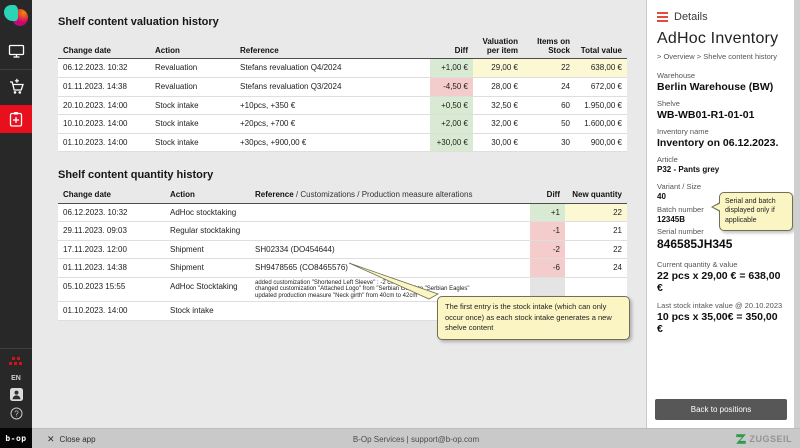 This screenshot has width=800, height=448. Describe the element at coordinates (688, 164) in the screenshot. I see `field-article: Article P32 - Pants grey` at that location.